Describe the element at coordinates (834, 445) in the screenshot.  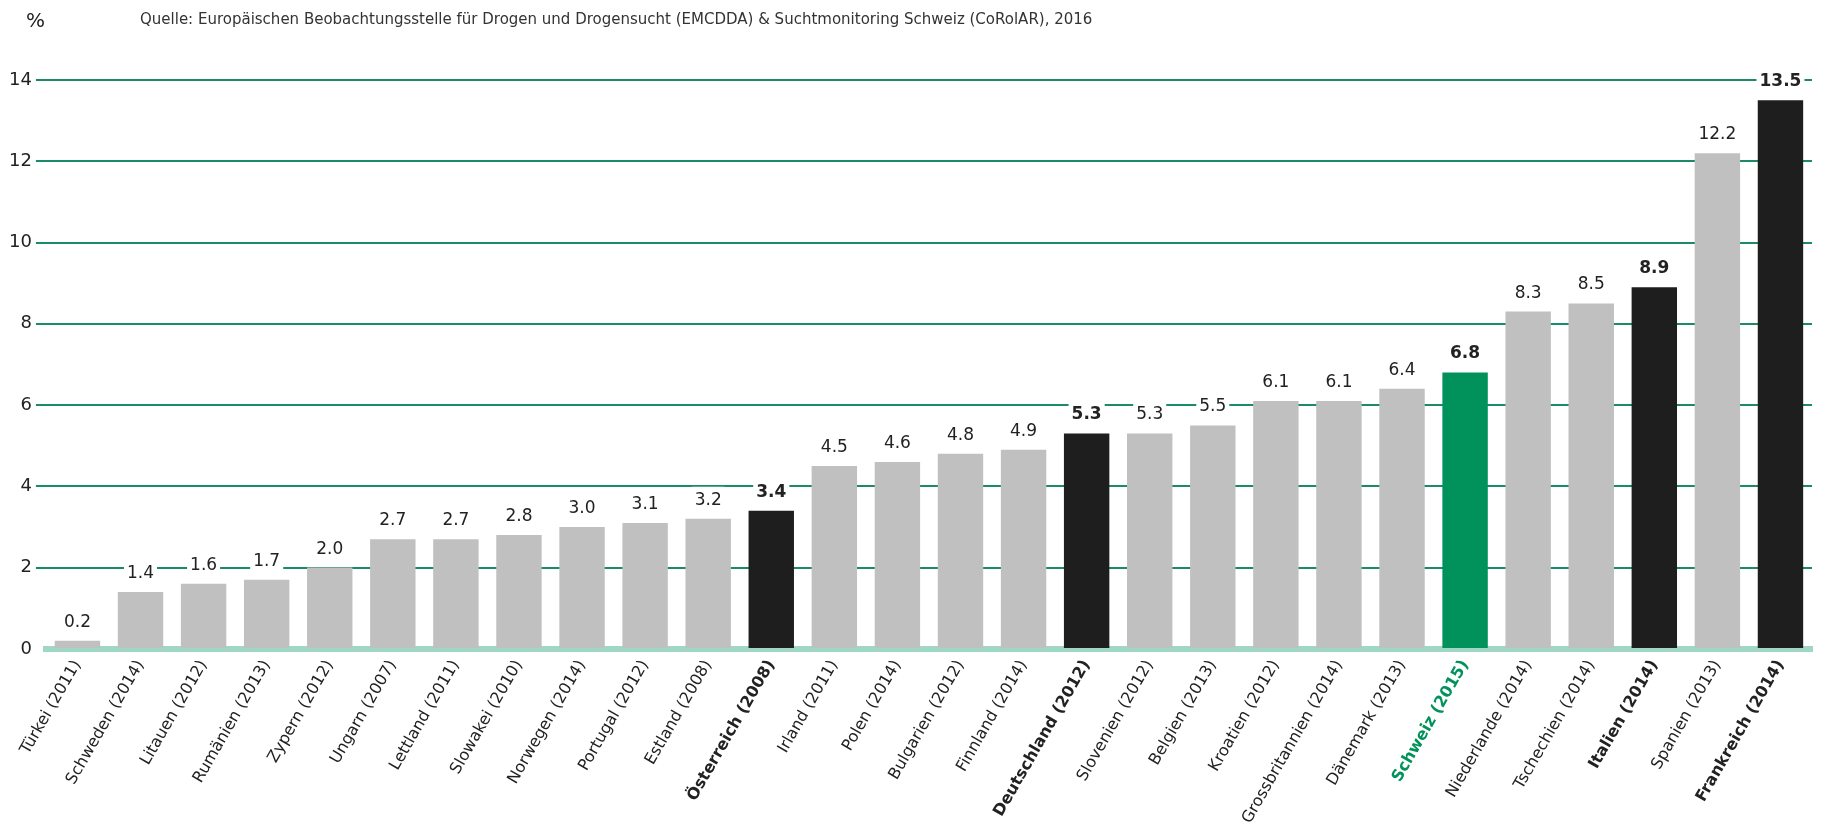
I see `data-label: 4.5` at that location.